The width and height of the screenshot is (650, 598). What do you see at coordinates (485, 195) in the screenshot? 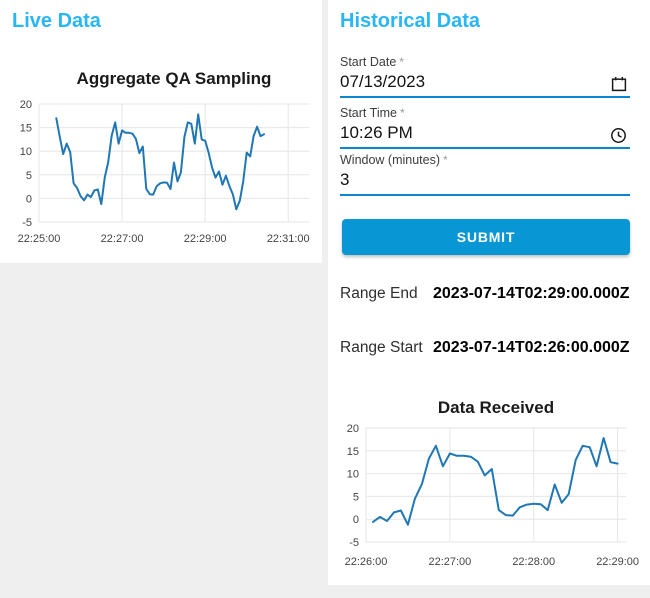
I see `window-minutes-underline` at bounding box center [485, 195].